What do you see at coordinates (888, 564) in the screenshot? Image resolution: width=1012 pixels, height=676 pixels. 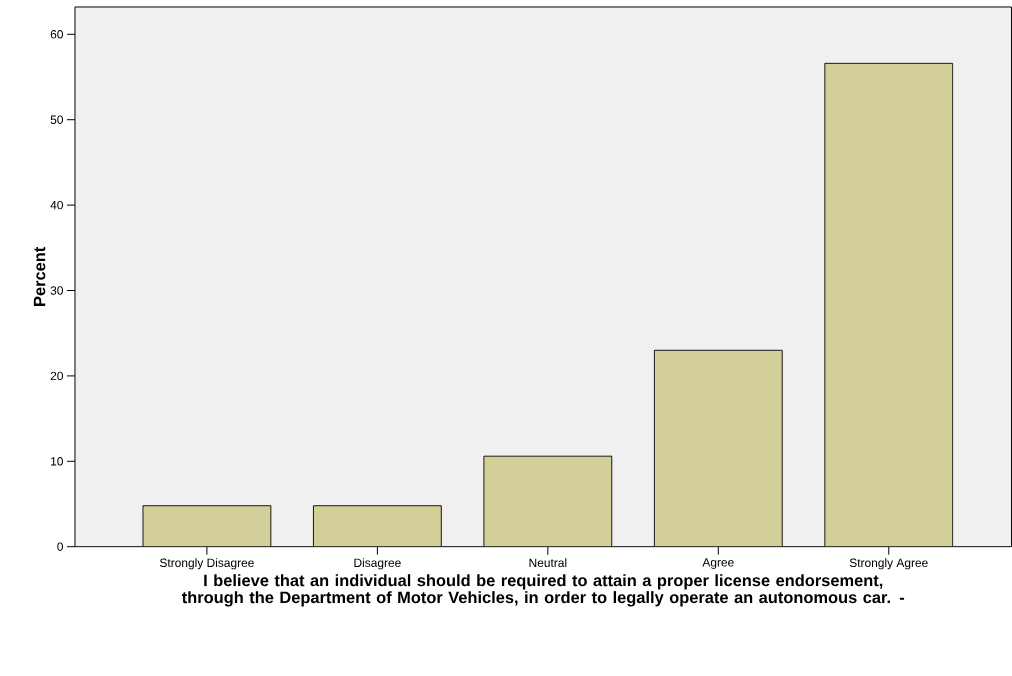 I see `x-tick-label: Strongly Agree` at bounding box center [888, 564].